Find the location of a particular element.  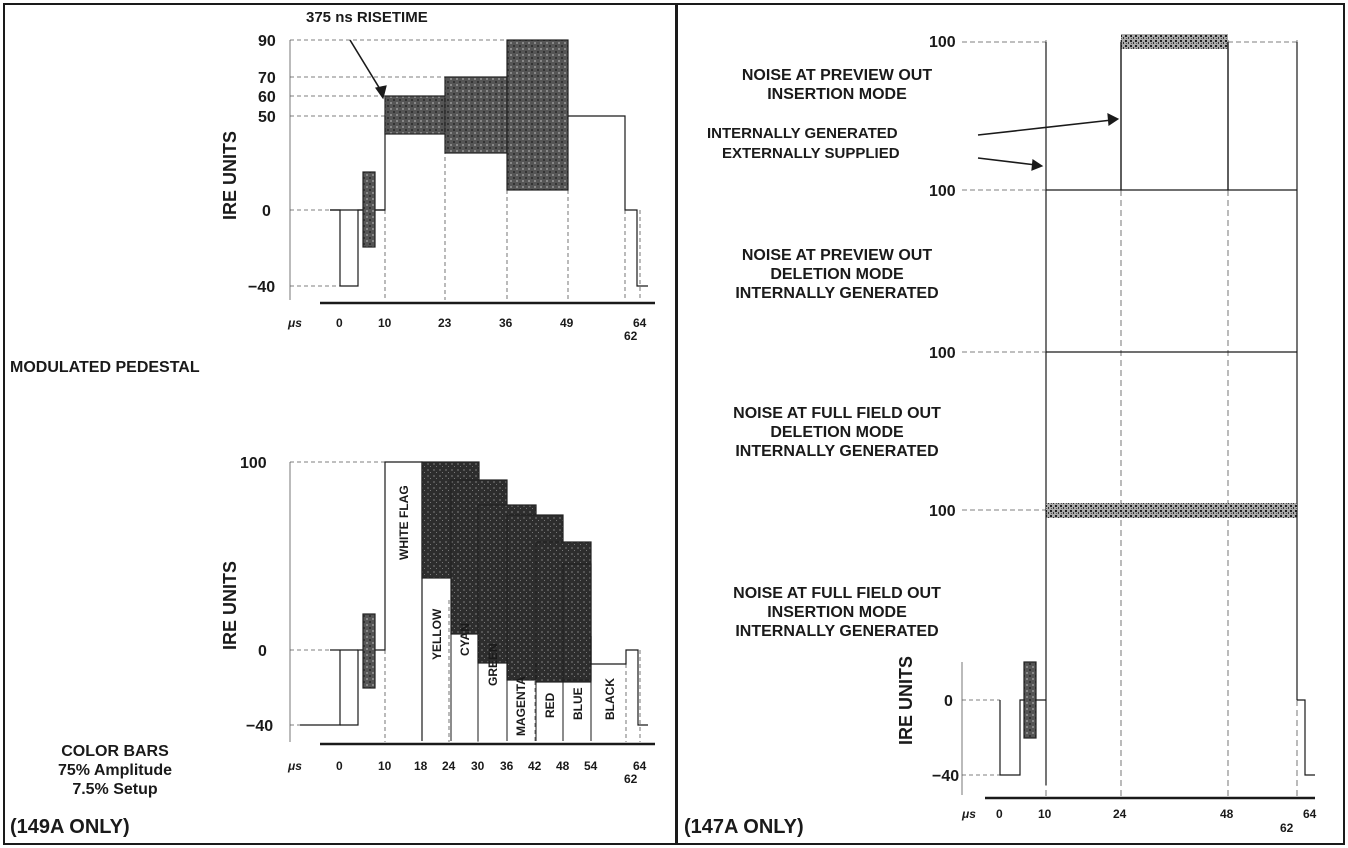

color-bars-setup: 7.5% Setup is located at coordinates (115, 789).